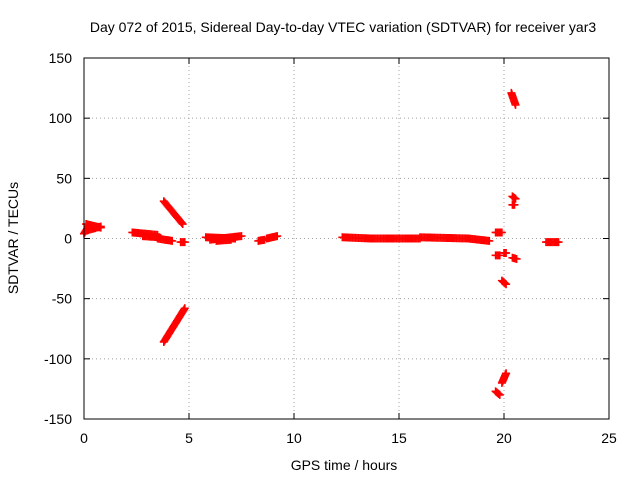  Describe the element at coordinates (64, 178) in the screenshot. I see `y-tick-label: 50` at that location.